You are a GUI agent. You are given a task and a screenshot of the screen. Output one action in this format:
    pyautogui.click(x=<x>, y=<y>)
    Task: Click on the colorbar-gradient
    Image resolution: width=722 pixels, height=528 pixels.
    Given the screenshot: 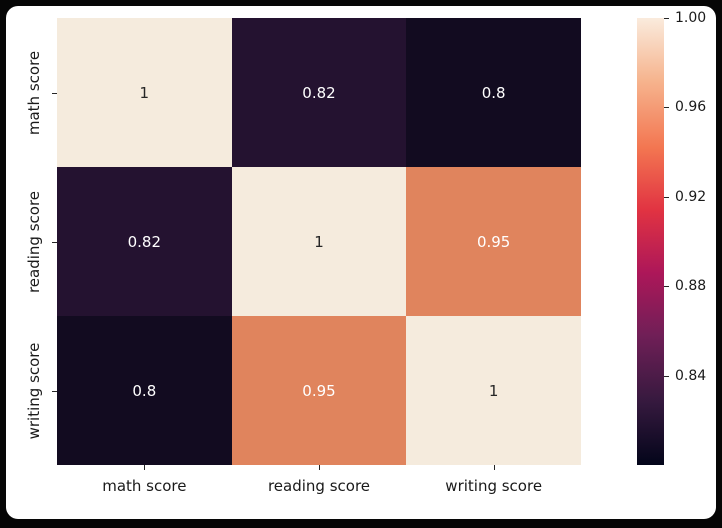 What is the action you would take?
    pyautogui.click(x=650, y=241)
    